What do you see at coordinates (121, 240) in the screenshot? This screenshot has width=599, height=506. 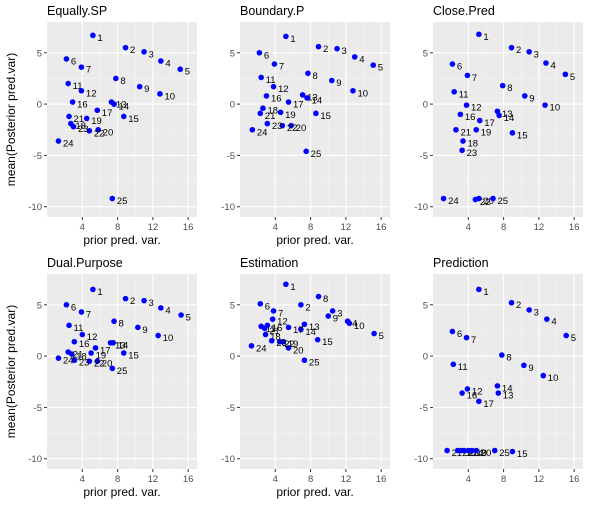 I see `x-axis-label: prior pred. var.` at bounding box center [121, 240].